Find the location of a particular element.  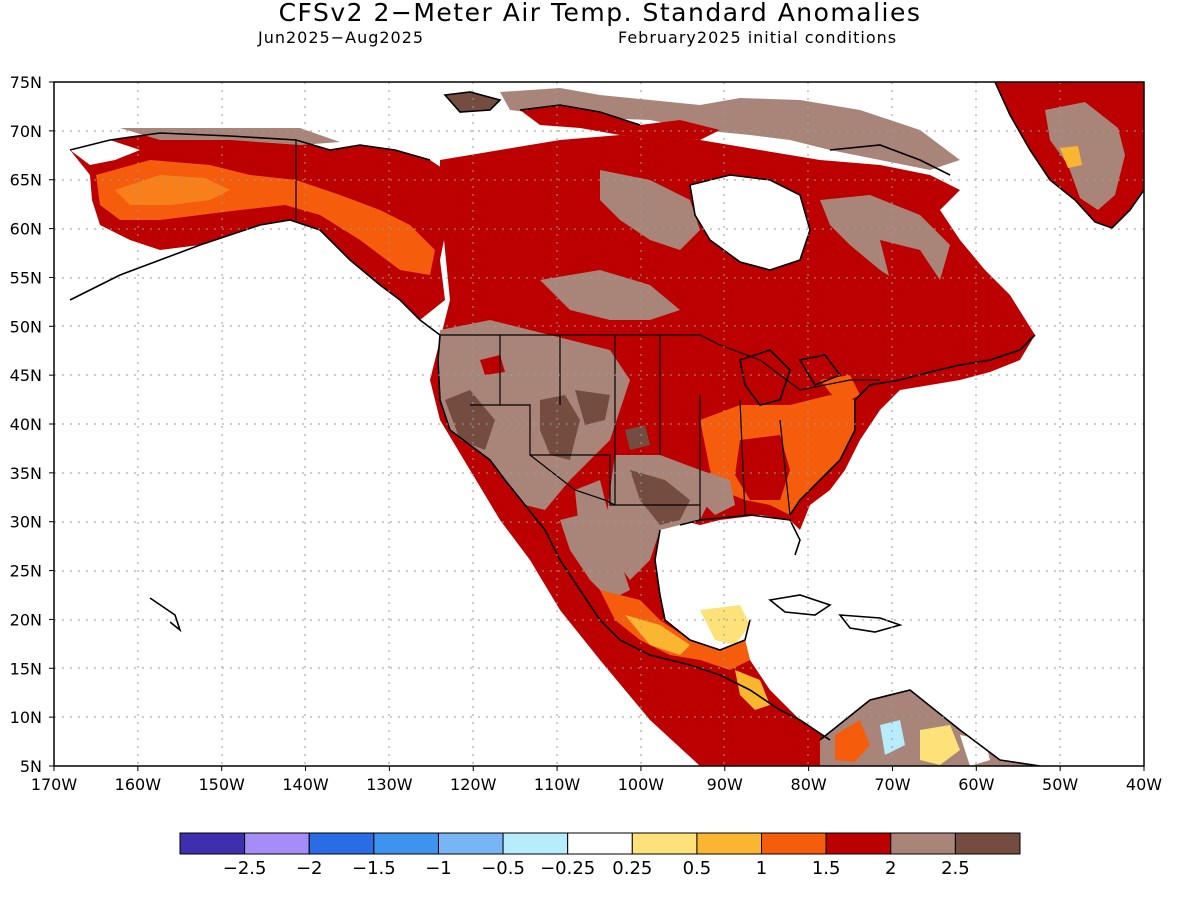

colorbar is located at coordinates (600, 843).